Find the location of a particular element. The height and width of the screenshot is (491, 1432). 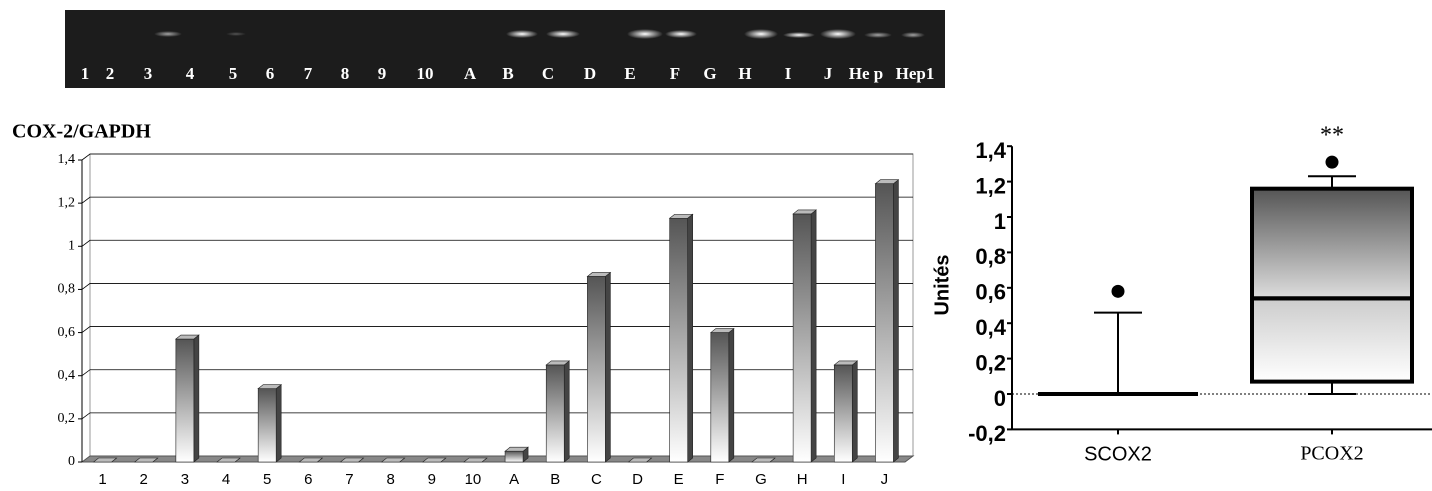

gel-bands is located at coordinates (539, 34).